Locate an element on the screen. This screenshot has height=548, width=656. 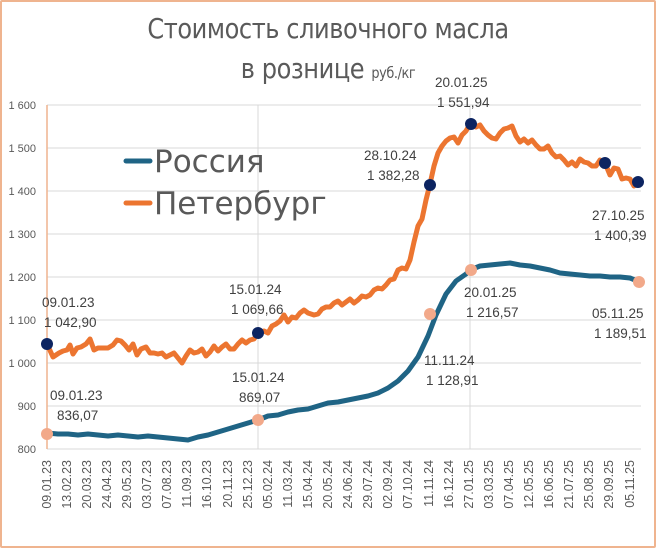
x-tick: 29.09.25 is located at coordinates (609, 484).